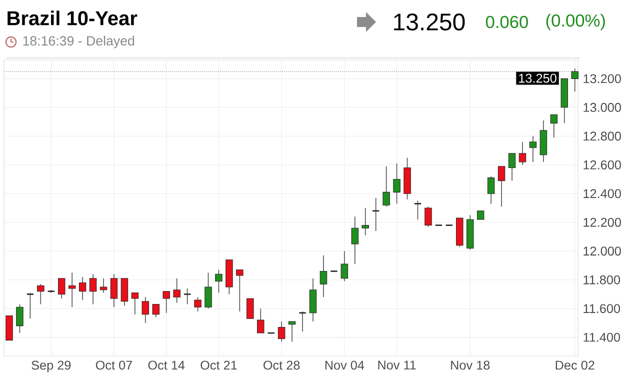 The height and width of the screenshot is (380, 624). Describe the element at coordinates (114, 365) in the screenshot. I see `x-tick-label: Oct 07` at that location.